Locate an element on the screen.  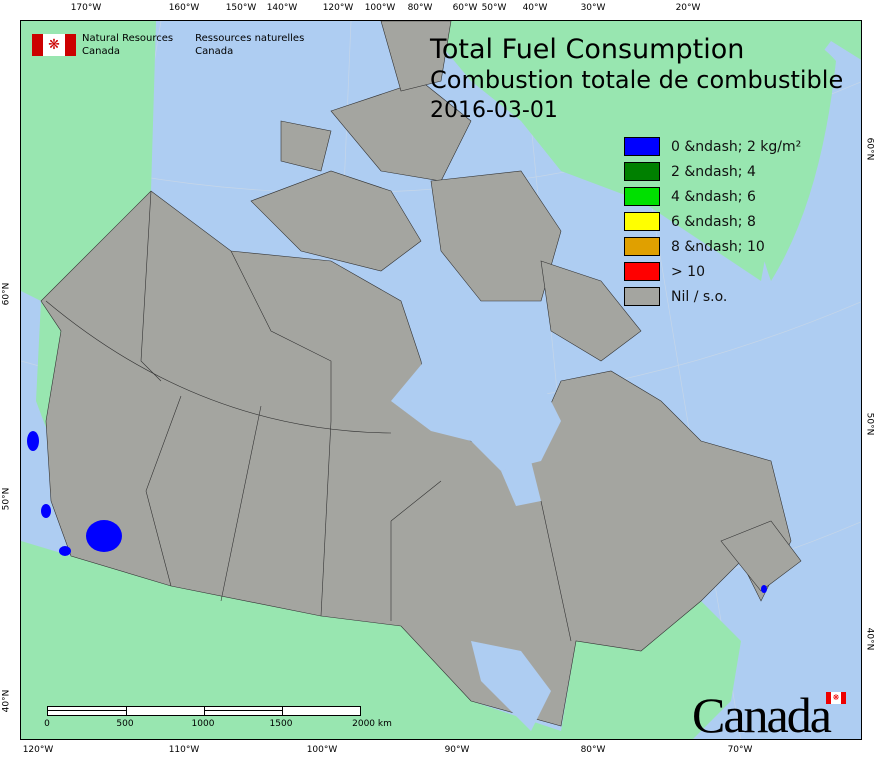
left-tick: 40°N is located at coordinates (6, 701).